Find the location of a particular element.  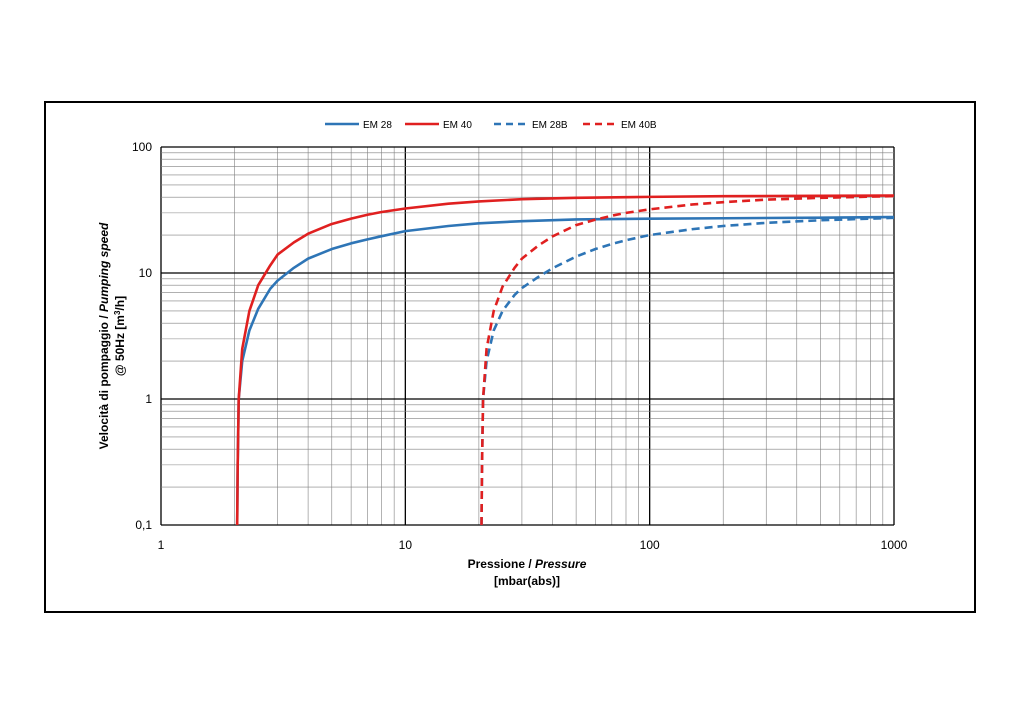

x-tick-label: 100 is located at coordinates (650, 545).